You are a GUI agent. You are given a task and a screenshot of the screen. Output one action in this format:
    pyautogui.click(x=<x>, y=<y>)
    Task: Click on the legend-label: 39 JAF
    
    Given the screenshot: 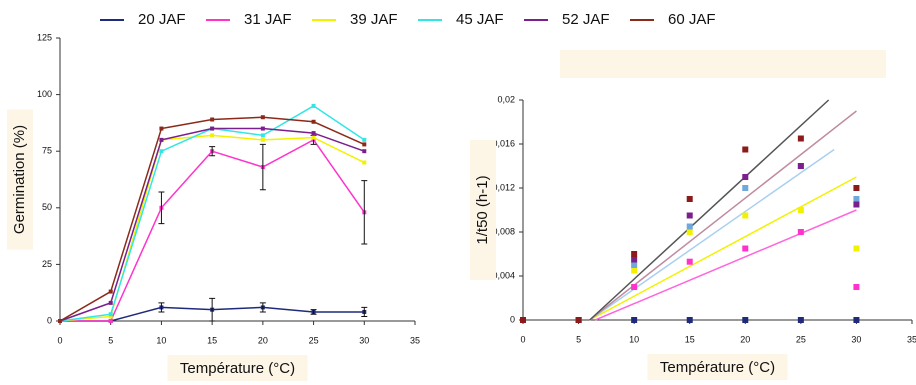 What is the action you would take?
    pyautogui.click(x=374, y=19)
    